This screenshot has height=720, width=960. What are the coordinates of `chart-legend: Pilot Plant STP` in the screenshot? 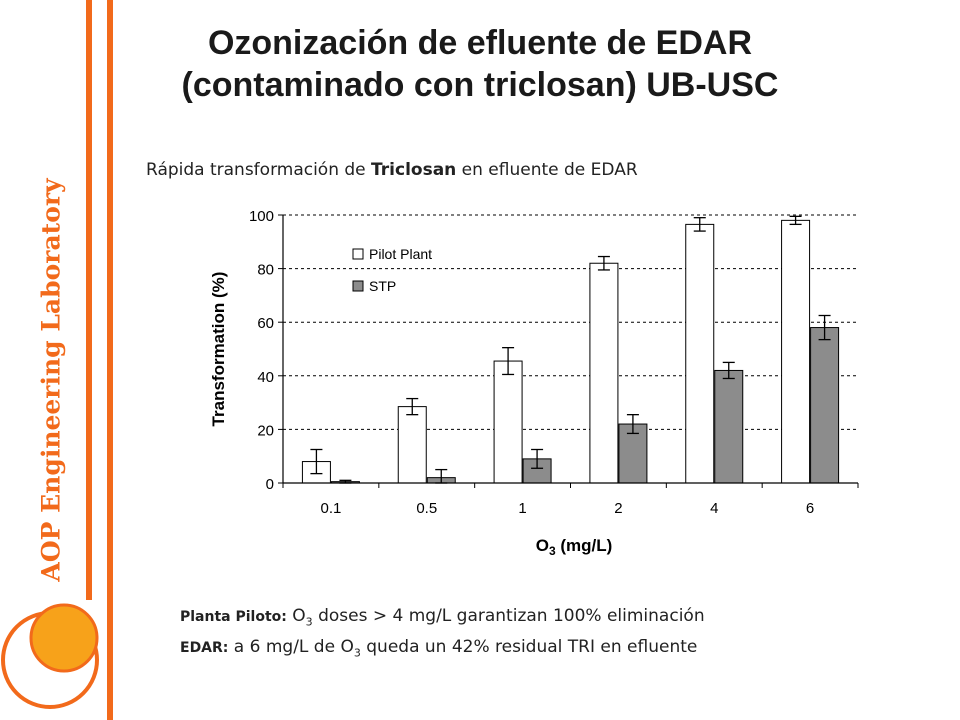 It's located at (392, 270).